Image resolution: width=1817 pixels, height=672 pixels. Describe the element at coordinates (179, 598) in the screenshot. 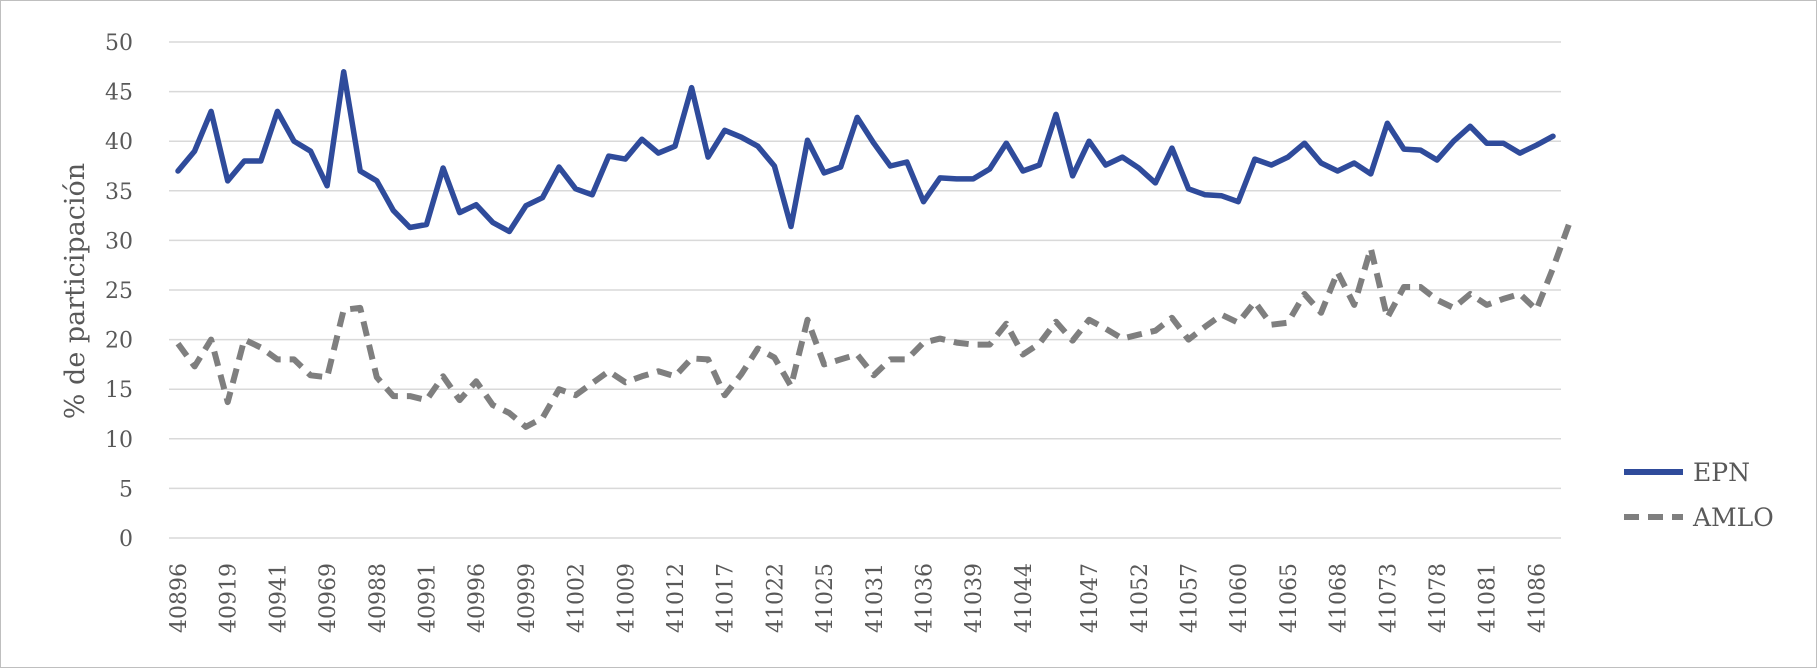

I see `x-tick-label: 40896` at that location.